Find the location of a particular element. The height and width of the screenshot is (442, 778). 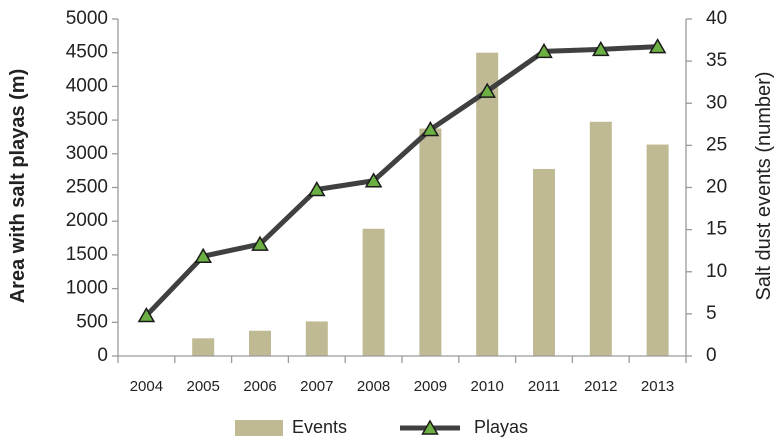

y-left-tick-label: 500 is located at coordinates (92, 321).